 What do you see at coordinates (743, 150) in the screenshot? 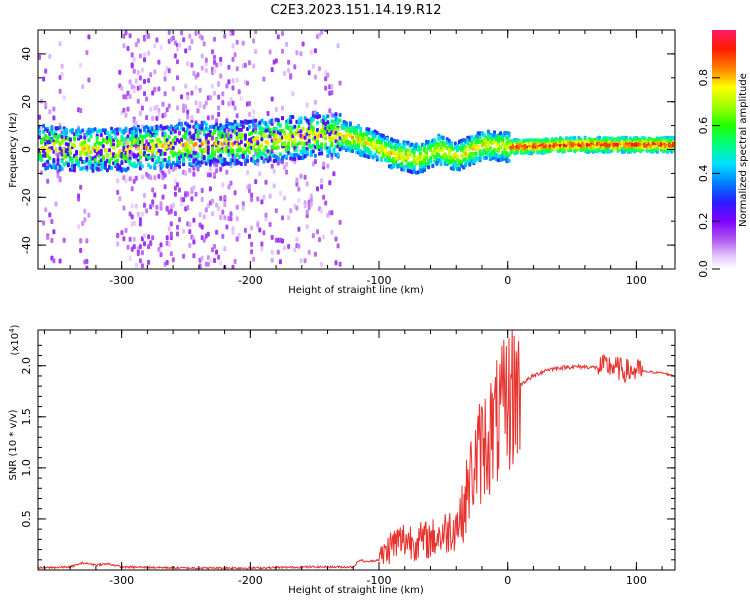
I see `colorbar-label: Normalized spectral amplitude` at bounding box center [743, 150].